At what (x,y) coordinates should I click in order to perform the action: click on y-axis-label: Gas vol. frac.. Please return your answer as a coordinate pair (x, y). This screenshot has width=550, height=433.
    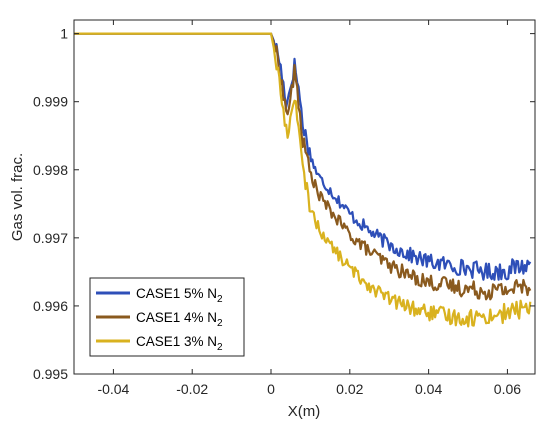
    Looking at the image, I should click on (17, 197).